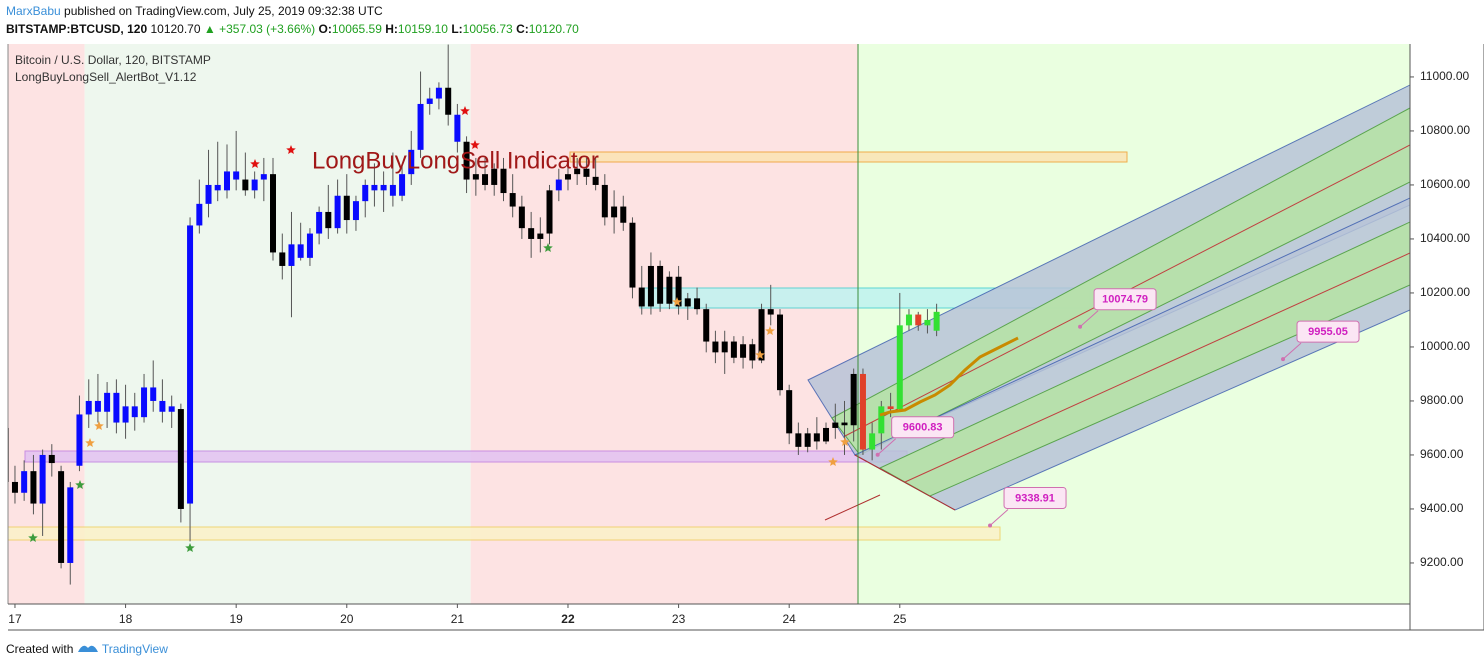 Image resolution: width=1484 pixels, height=668 pixels. What do you see at coordinates (522, 29) in the screenshot?
I see `c-label: C:` at bounding box center [522, 29].